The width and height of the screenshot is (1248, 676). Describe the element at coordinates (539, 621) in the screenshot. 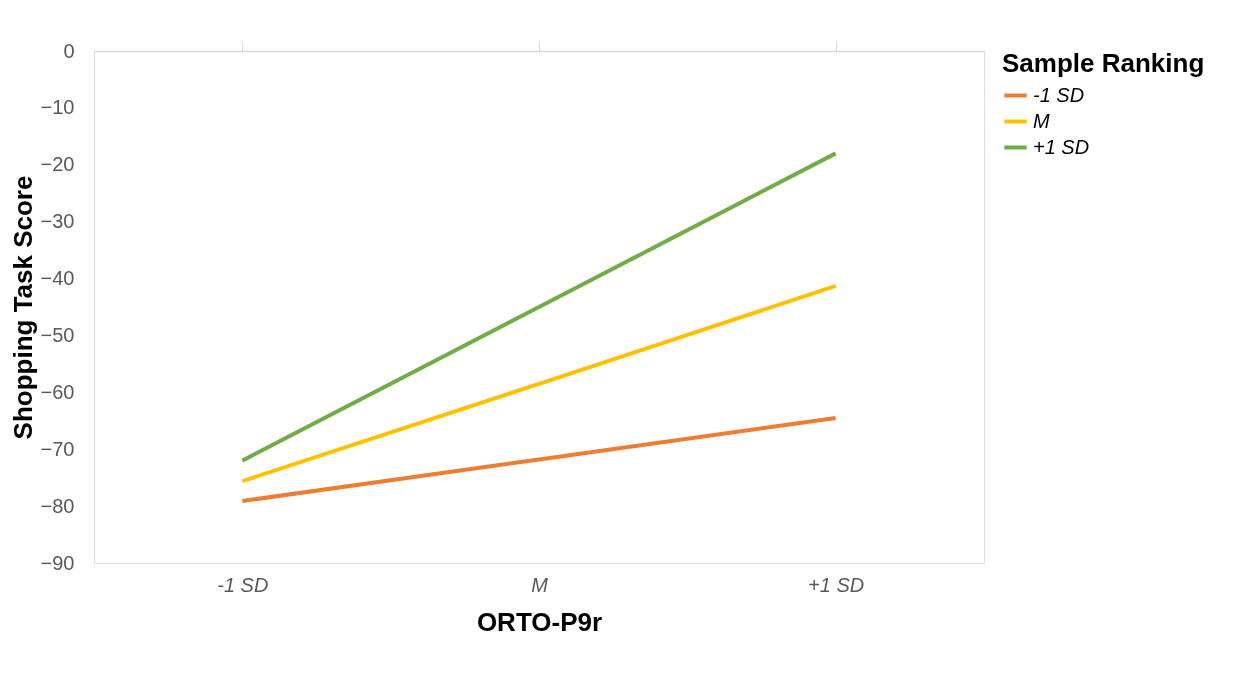

I see `x-axis-title: ORTO-P9r` at that location.